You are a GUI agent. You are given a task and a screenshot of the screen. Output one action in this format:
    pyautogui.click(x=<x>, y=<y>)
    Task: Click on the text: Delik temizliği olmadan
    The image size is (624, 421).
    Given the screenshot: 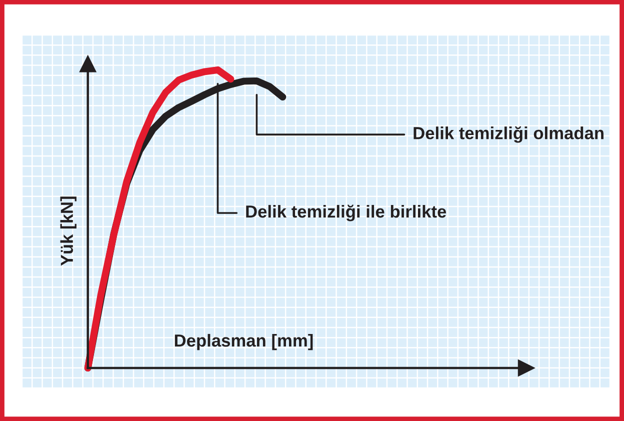 What is the action you would take?
    pyautogui.click(x=509, y=134)
    